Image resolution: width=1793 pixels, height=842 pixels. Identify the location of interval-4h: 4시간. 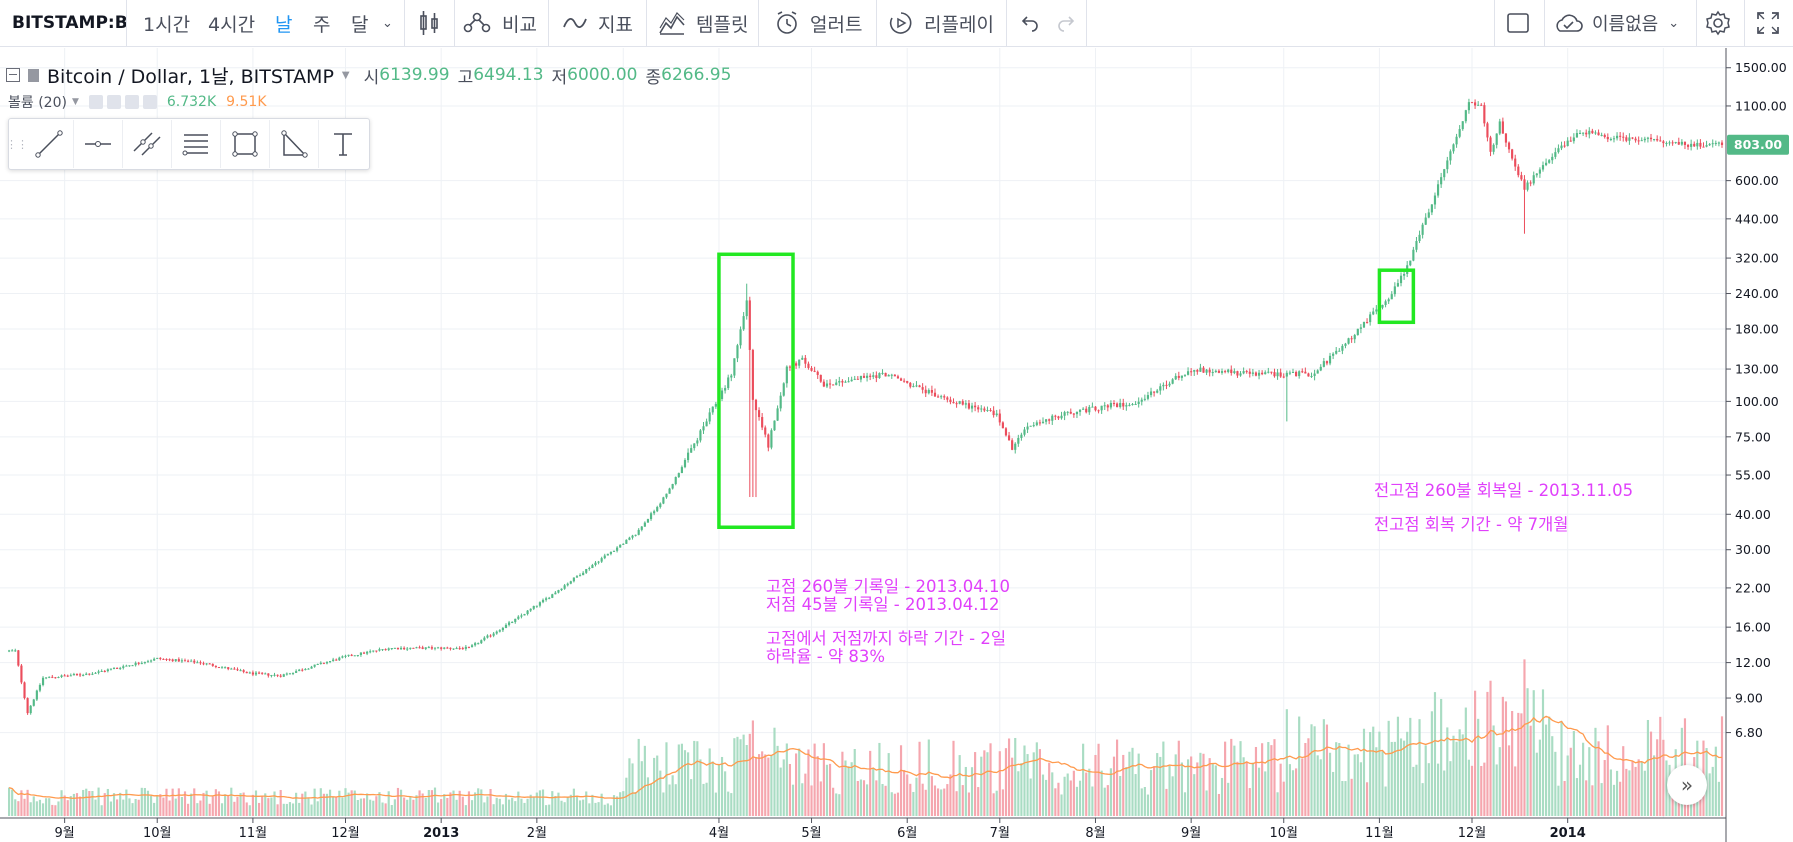
(232, 24).